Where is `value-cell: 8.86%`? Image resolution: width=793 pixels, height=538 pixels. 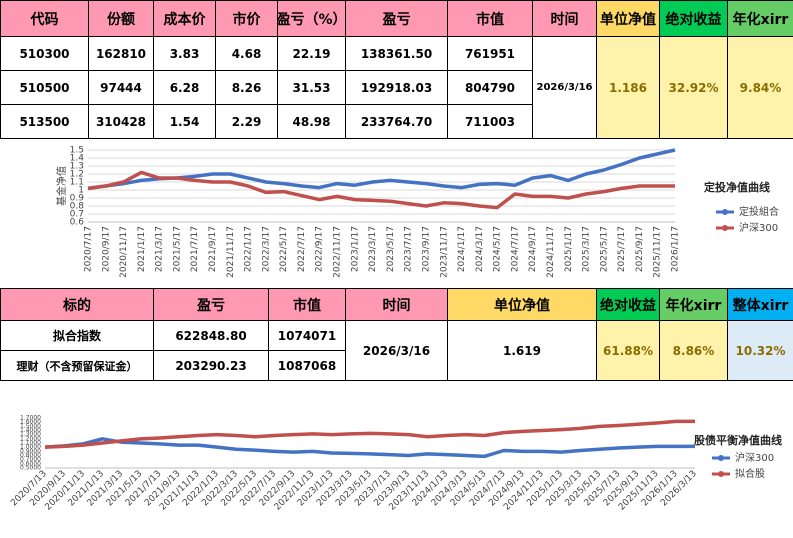
value-cell: 8.86% is located at coordinates (693, 350).